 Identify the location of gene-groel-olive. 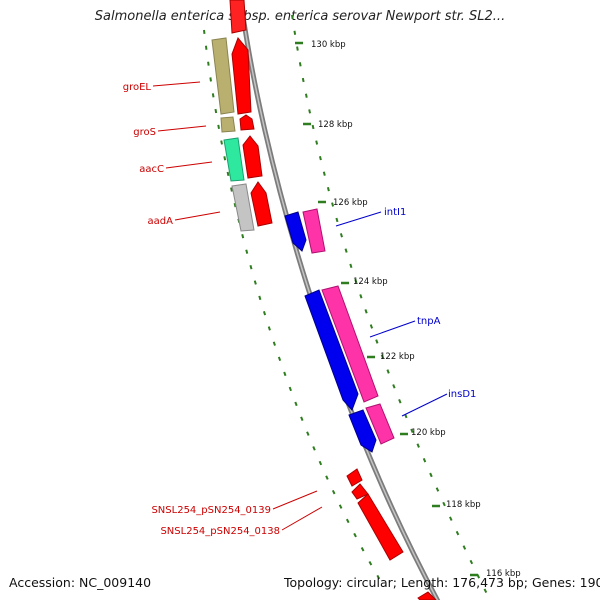
(223, 76).